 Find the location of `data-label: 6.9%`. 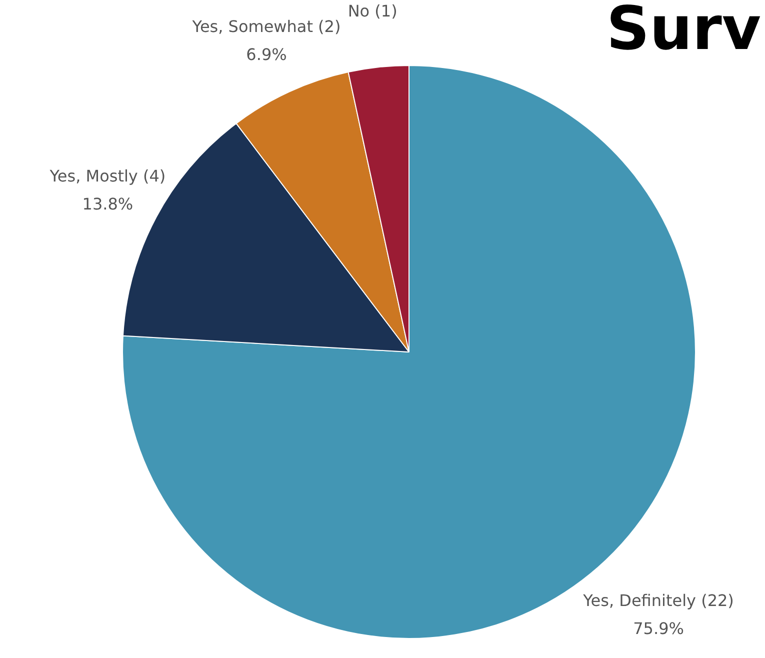

data-label: 6.9% is located at coordinates (266, 54).